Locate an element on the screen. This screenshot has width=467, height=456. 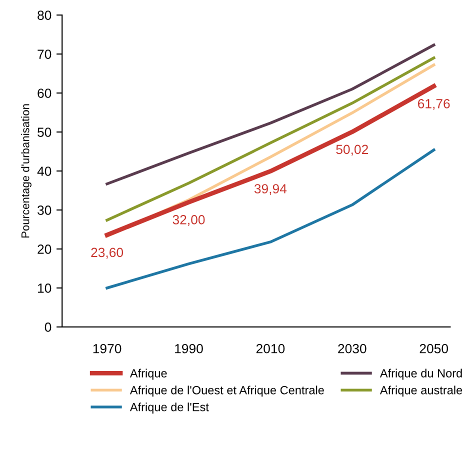
x-tick-label: 2010 is located at coordinates (270, 349).